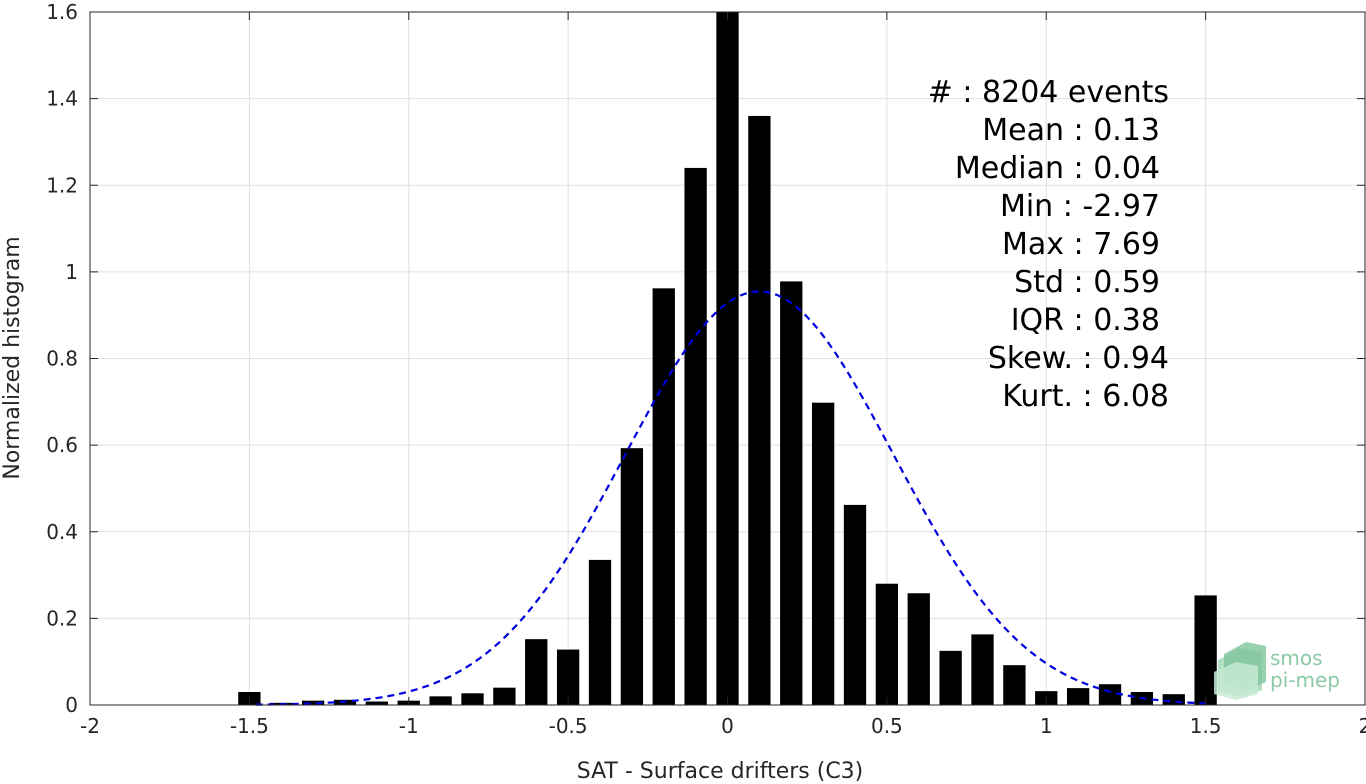 This screenshot has height=784, width=1366. Describe the element at coordinates (887, 726) in the screenshot. I see `x-tick-label: 0.5` at that location.